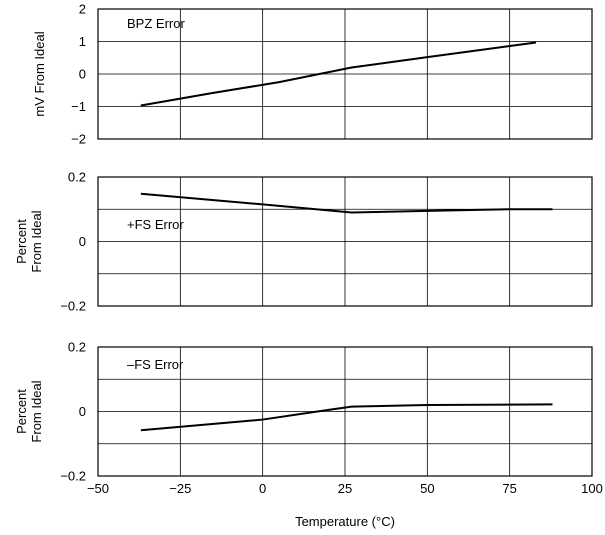 This screenshot has width=605, height=535. Describe the element at coordinates (345, 521) in the screenshot. I see `x-axis-label: Temperature (°C)` at that location.